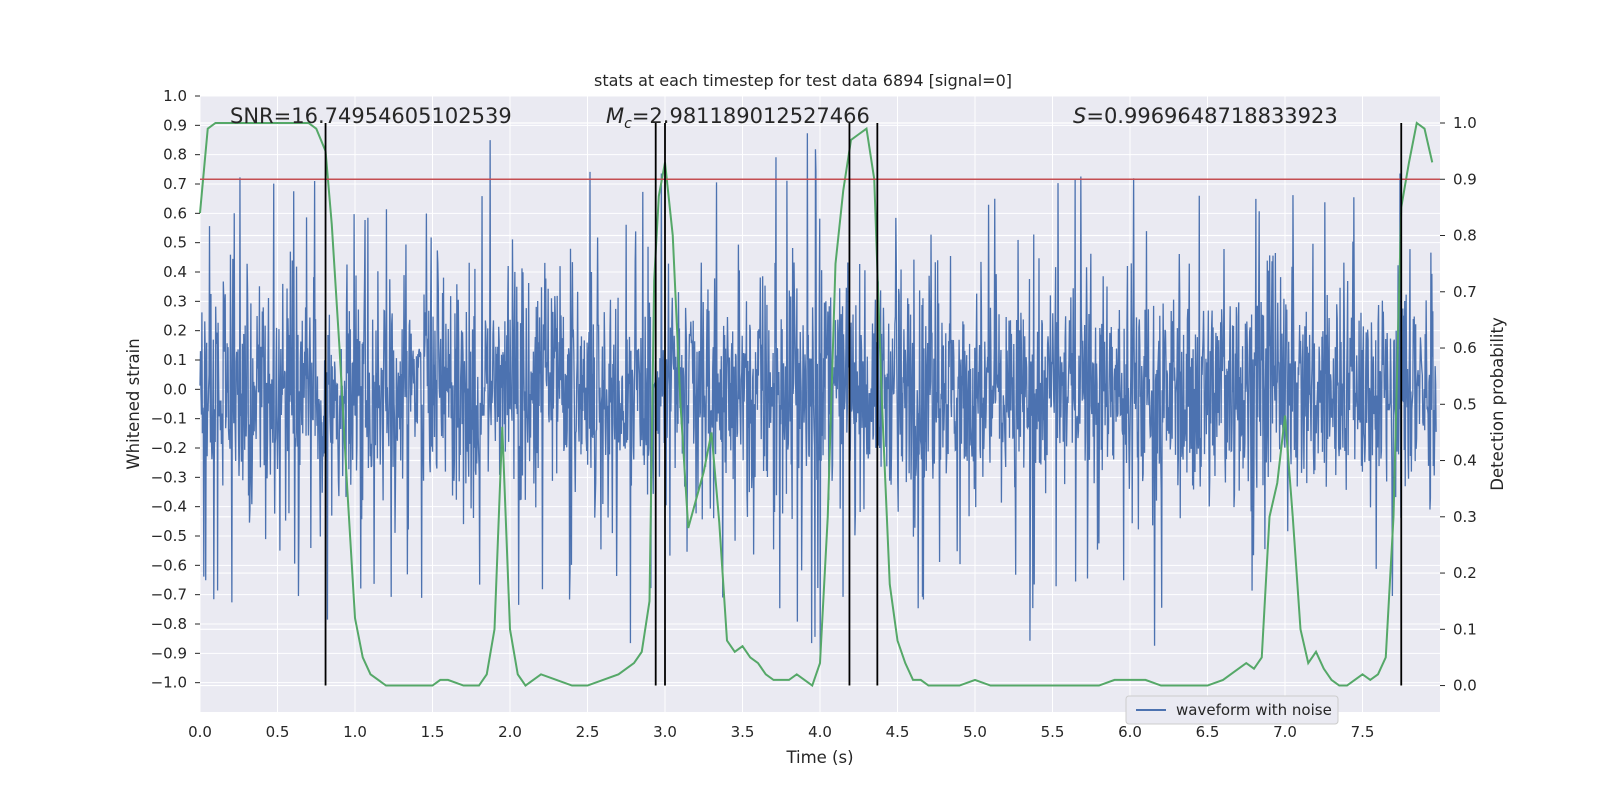  What do you see at coordinates (169, 565) in the screenshot?
I see `y-tick-label: −0.6` at bounding box center [169, 565].